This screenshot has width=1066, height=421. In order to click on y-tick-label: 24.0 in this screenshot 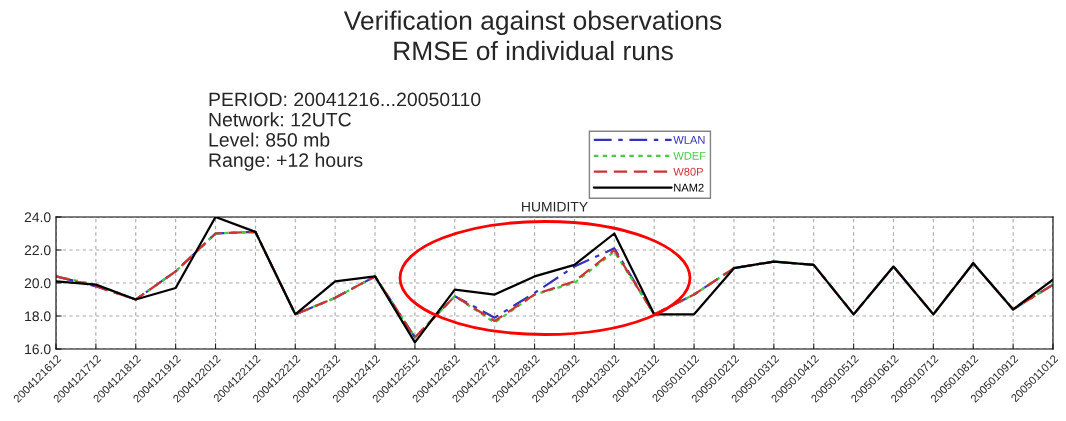, I will do `click(37, 217)`.